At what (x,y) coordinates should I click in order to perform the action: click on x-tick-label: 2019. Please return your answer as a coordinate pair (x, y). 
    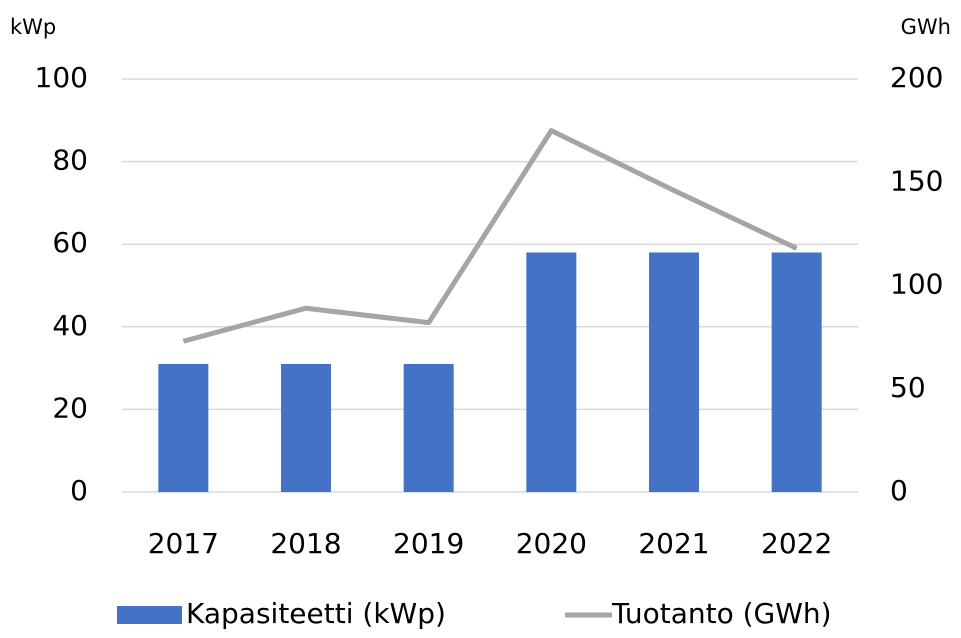
    Looking at the image, I should click on (428, 543).